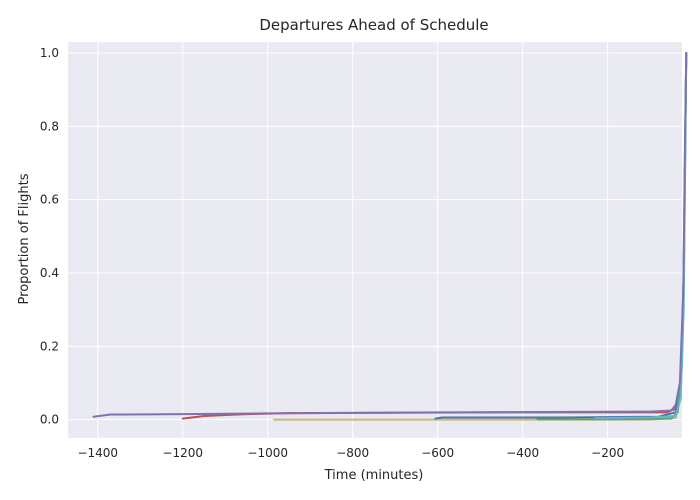  What do you see at coordinates (49, 273) in the screenshot?
I see `y-tick-label: 0.4` at bounding box center [49, 273].